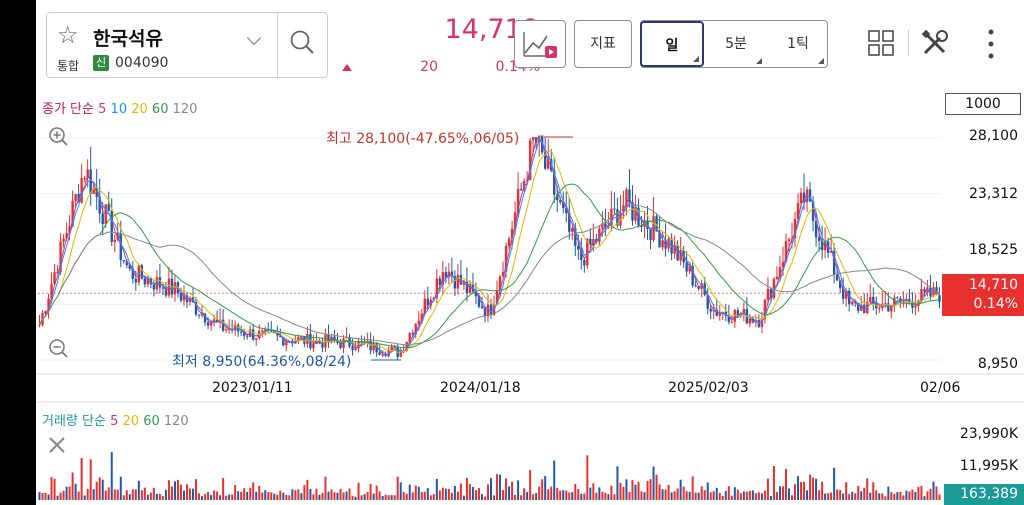 This screenshot has height=505, width=1024. I want to click on more-vertical-icon, so click(991, 44).